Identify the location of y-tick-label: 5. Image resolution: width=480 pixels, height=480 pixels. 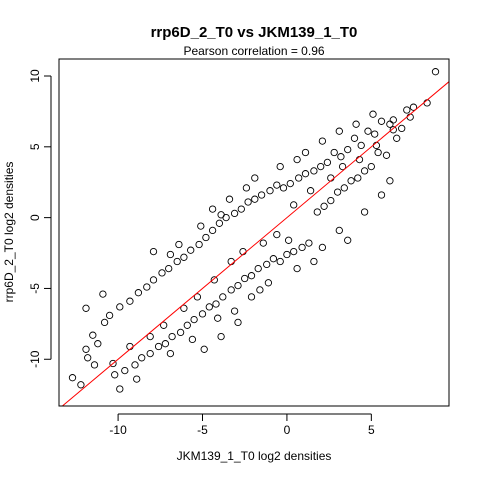
(35, 146).